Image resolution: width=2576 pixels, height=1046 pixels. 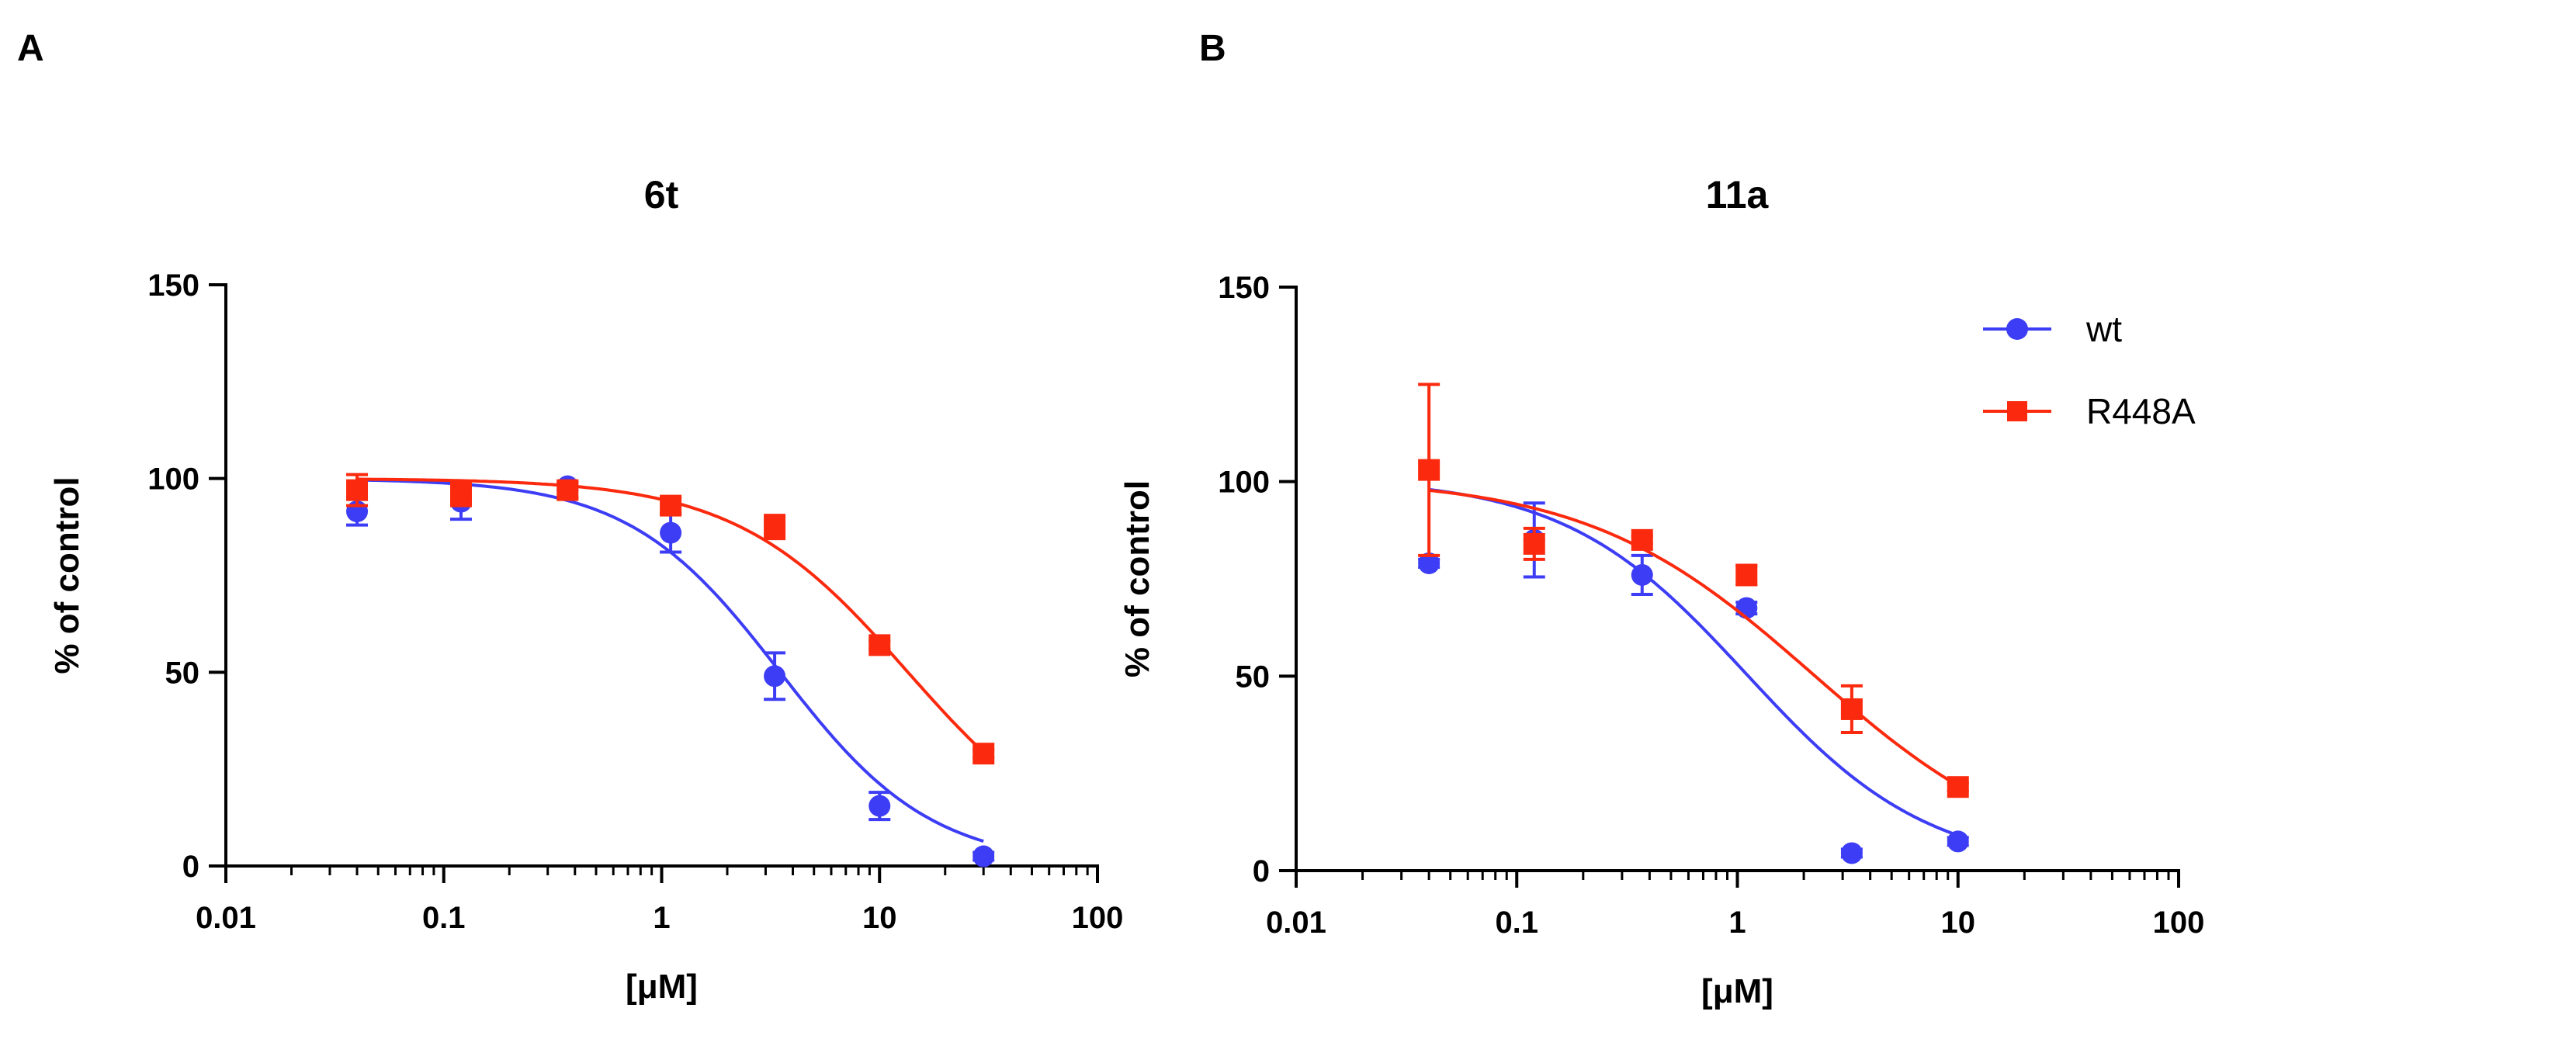 I want to click on legend: wt R448A, so click(x=2089, y=370).